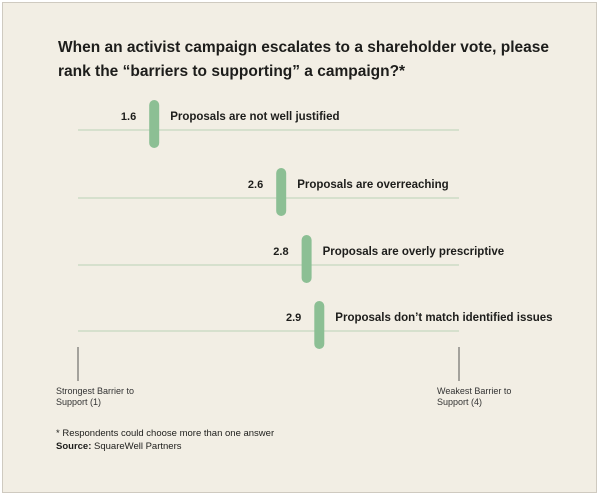 The image size is (600, 495). What do you see at coordinates (293, 318) in the screenshot?
I see `value-label: 2.9` at bounding box center [293, 318].